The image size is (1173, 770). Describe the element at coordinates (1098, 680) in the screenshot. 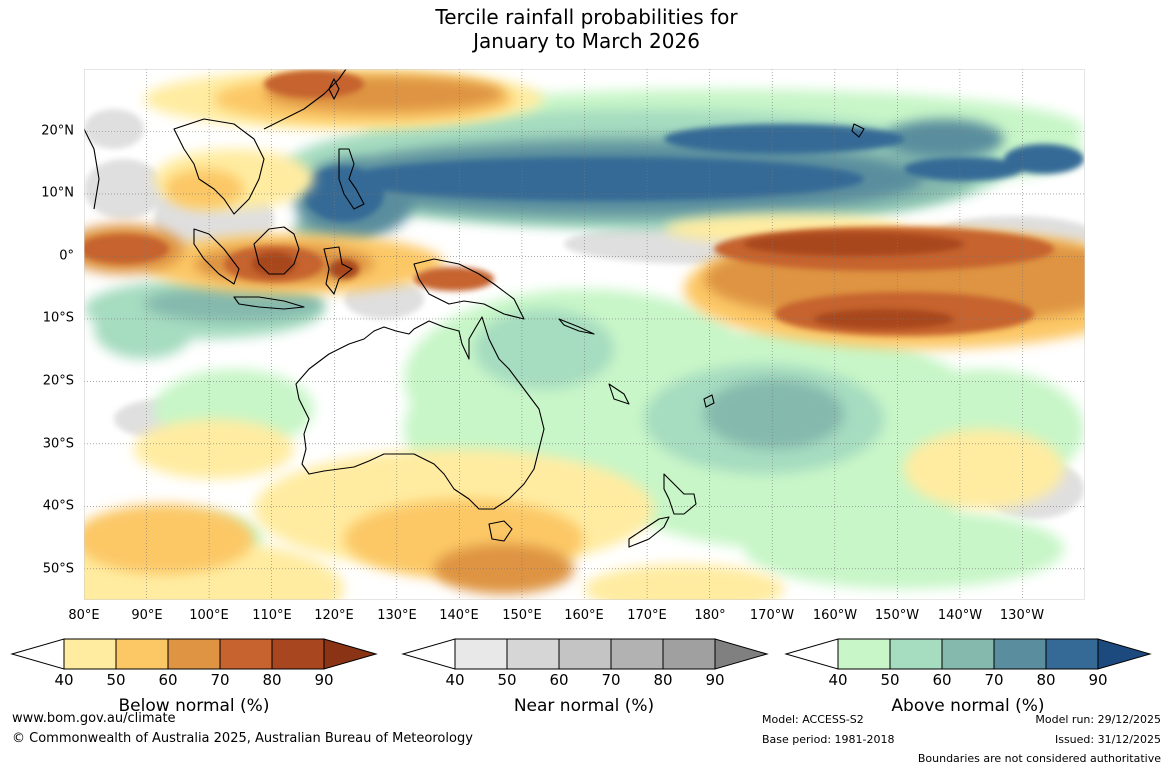

I see `above-normal-tick: 90` at that location.